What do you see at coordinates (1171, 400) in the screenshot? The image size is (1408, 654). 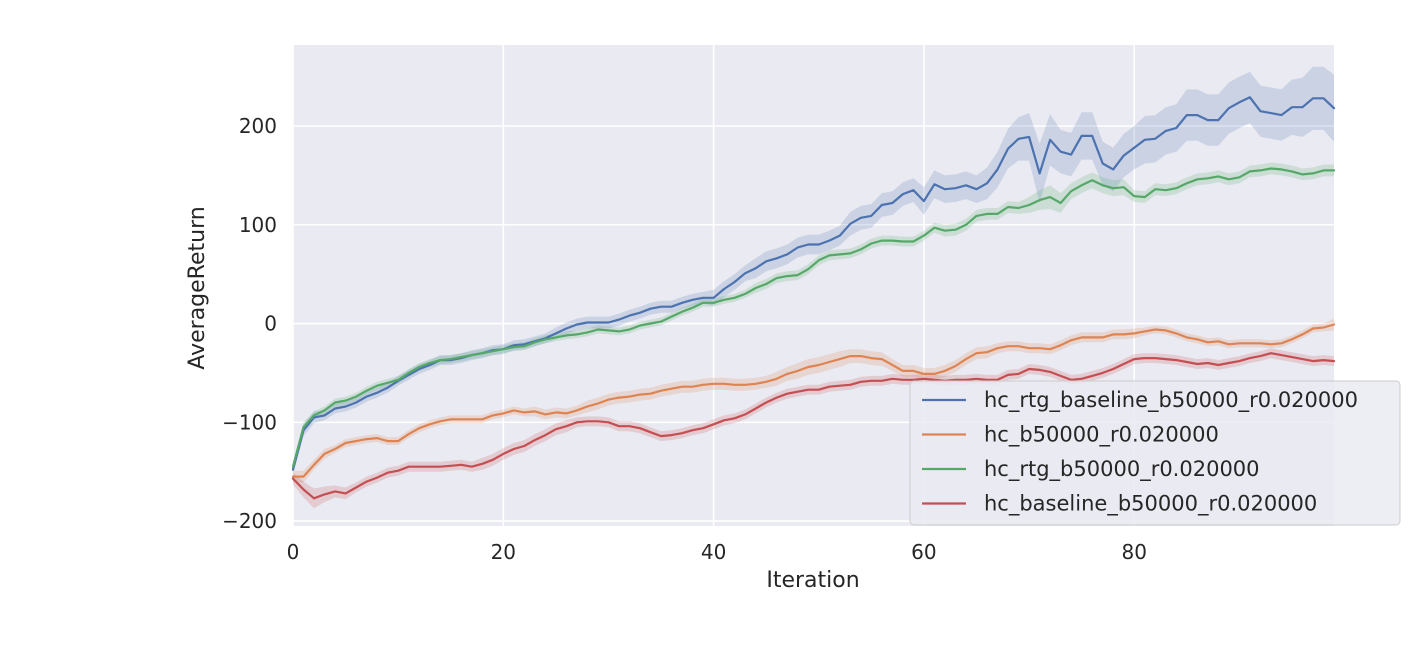 I see `legend-label: hc_rtg_baseline_b50000_r0.020000` at bounding box center [1171, 400].